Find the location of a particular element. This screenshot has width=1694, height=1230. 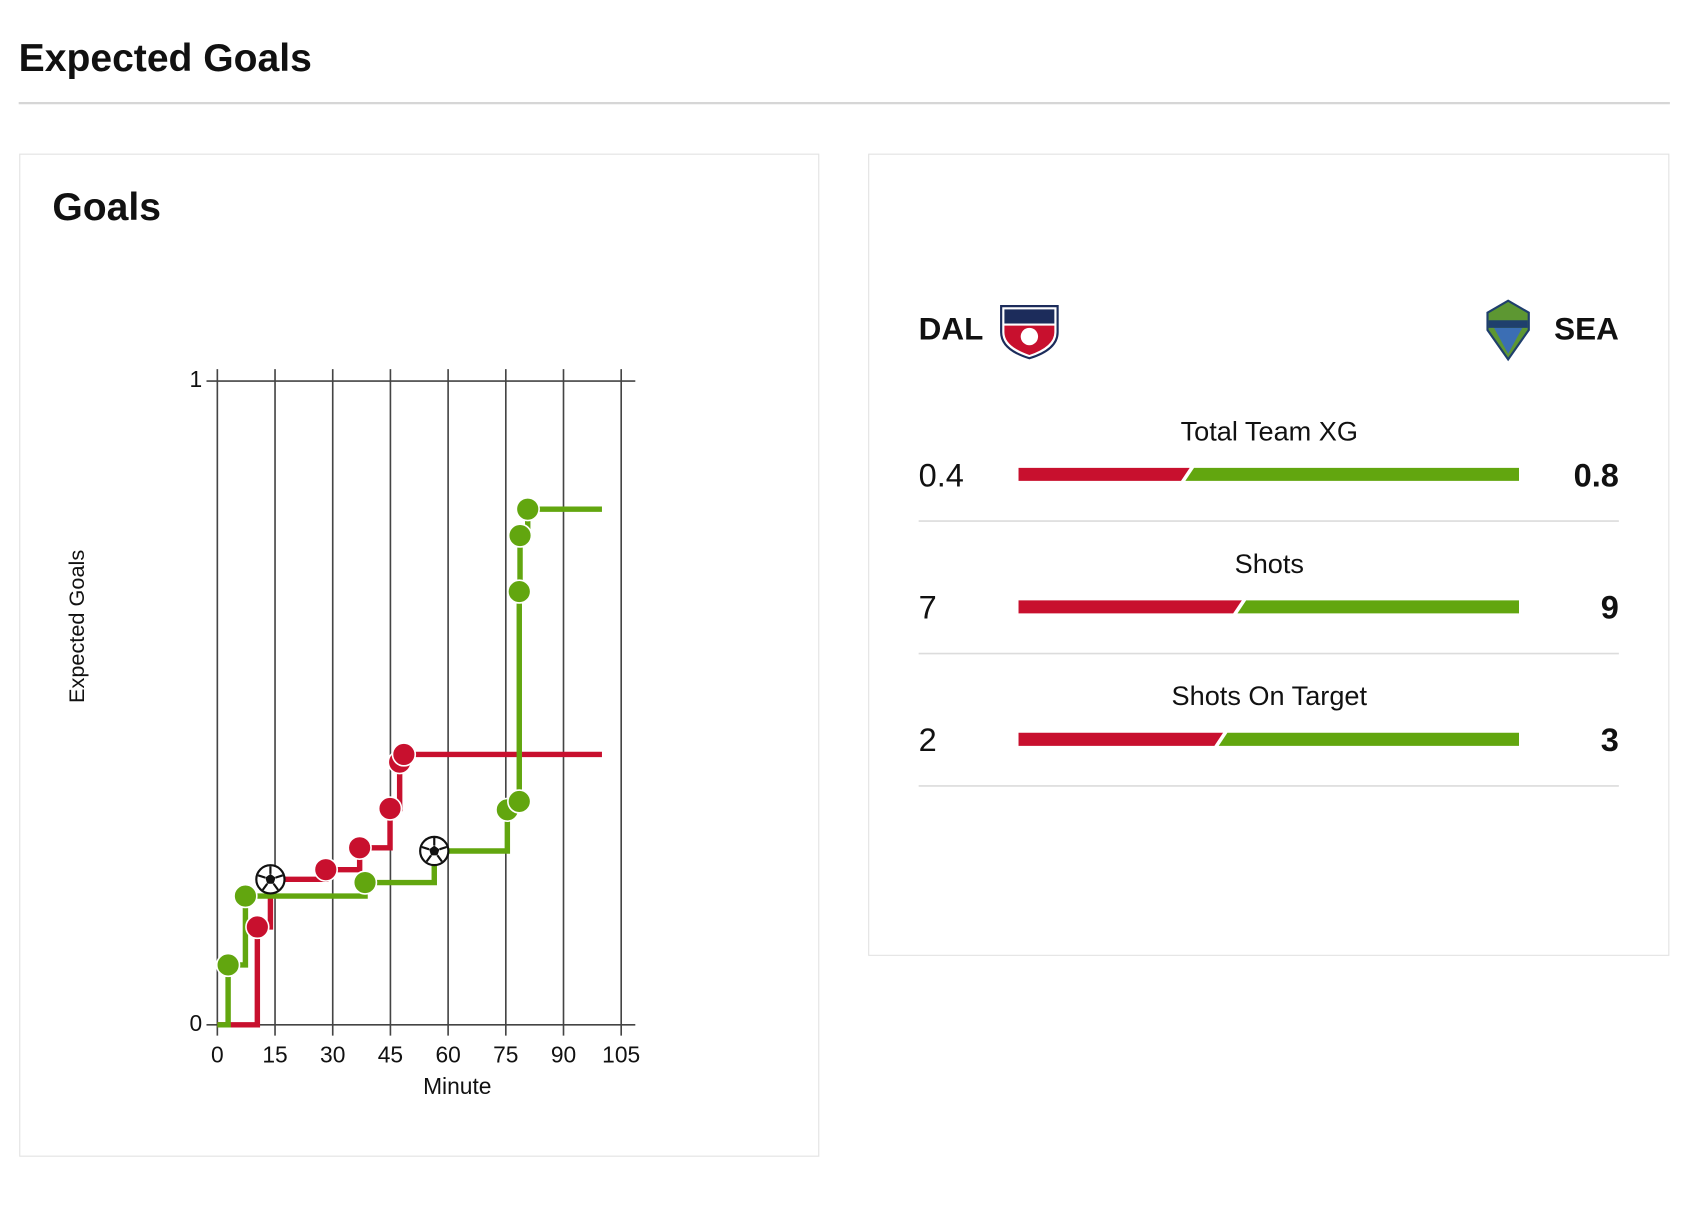

y-tick-label: 0 is located at coordinates (195, 1023).